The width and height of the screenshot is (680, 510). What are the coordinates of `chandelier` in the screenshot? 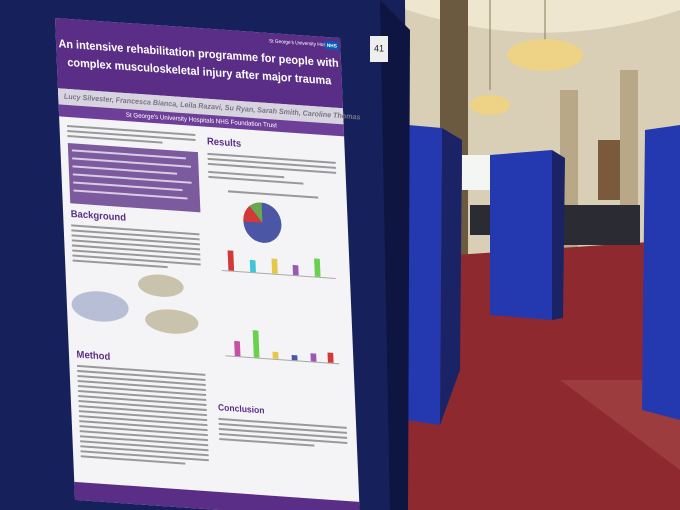 It's located at (526, 57).